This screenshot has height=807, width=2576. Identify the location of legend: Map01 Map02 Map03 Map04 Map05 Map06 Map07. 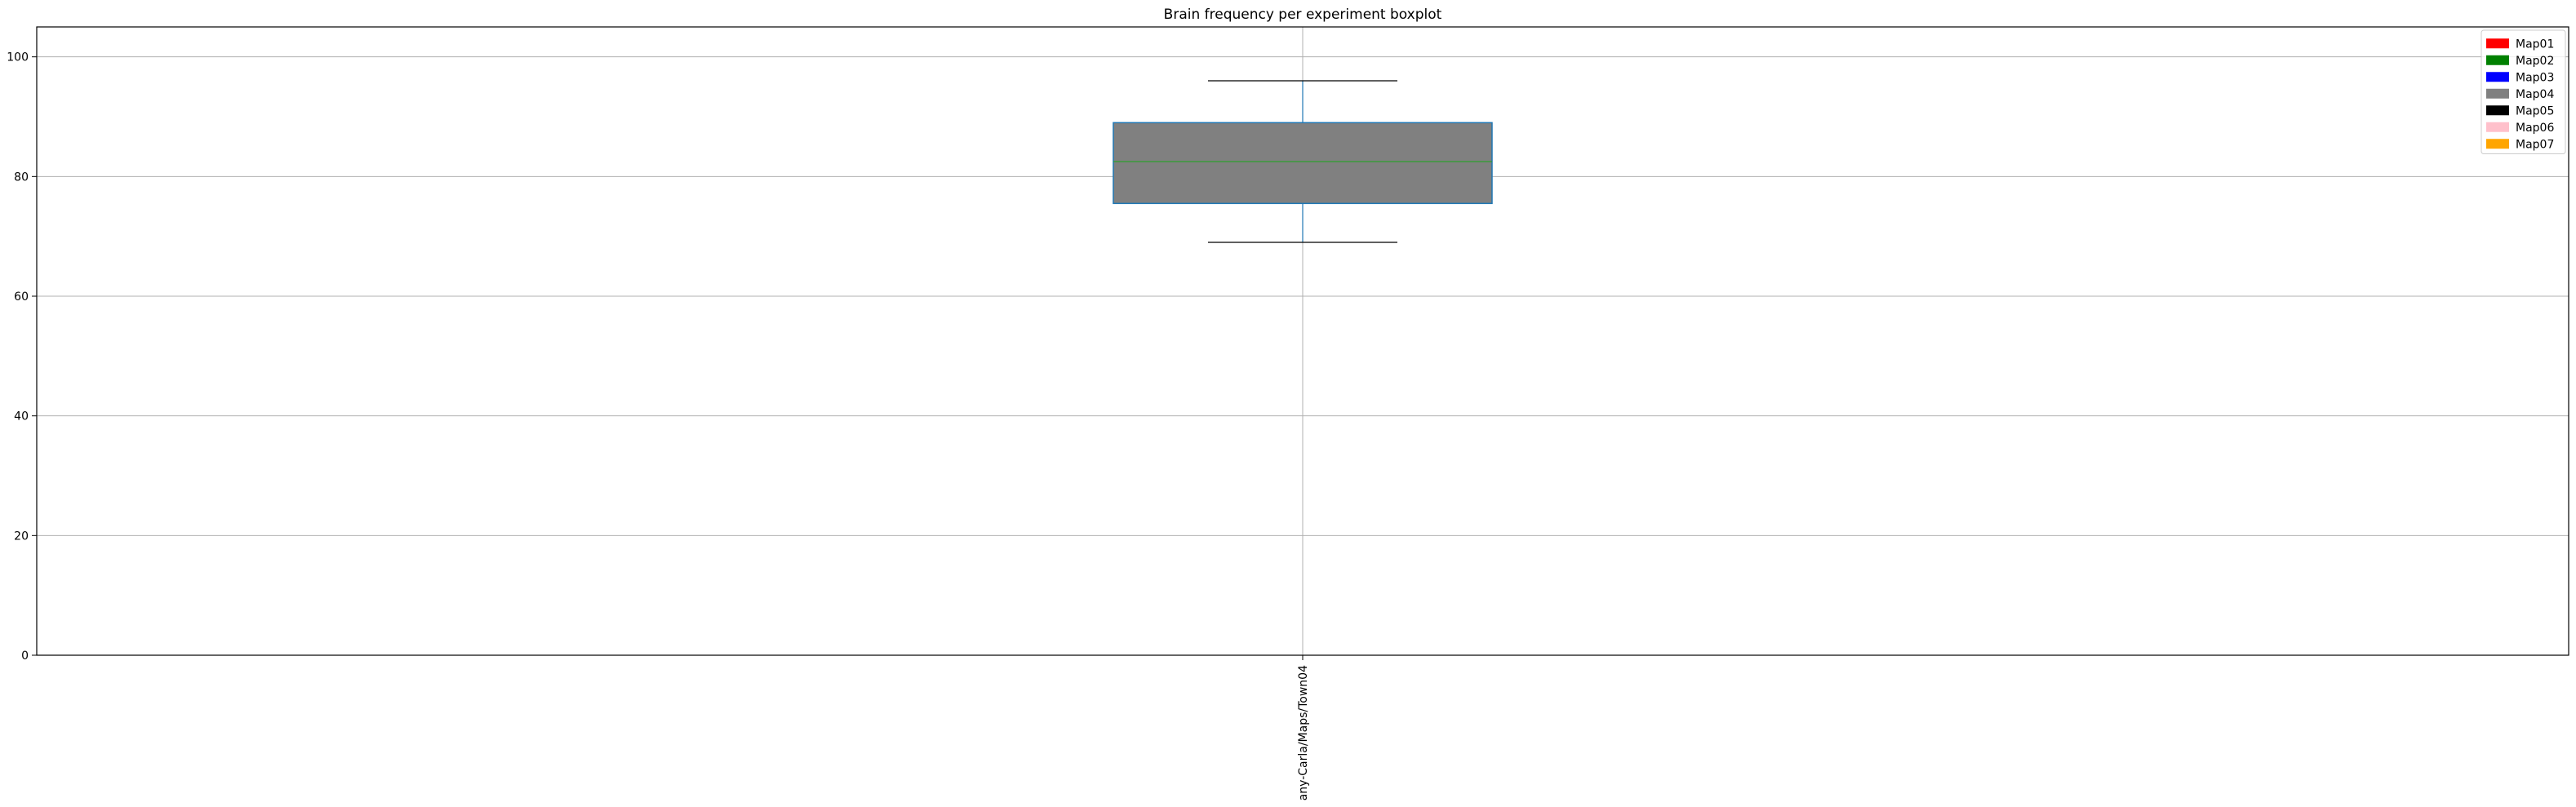
(2523, 91).